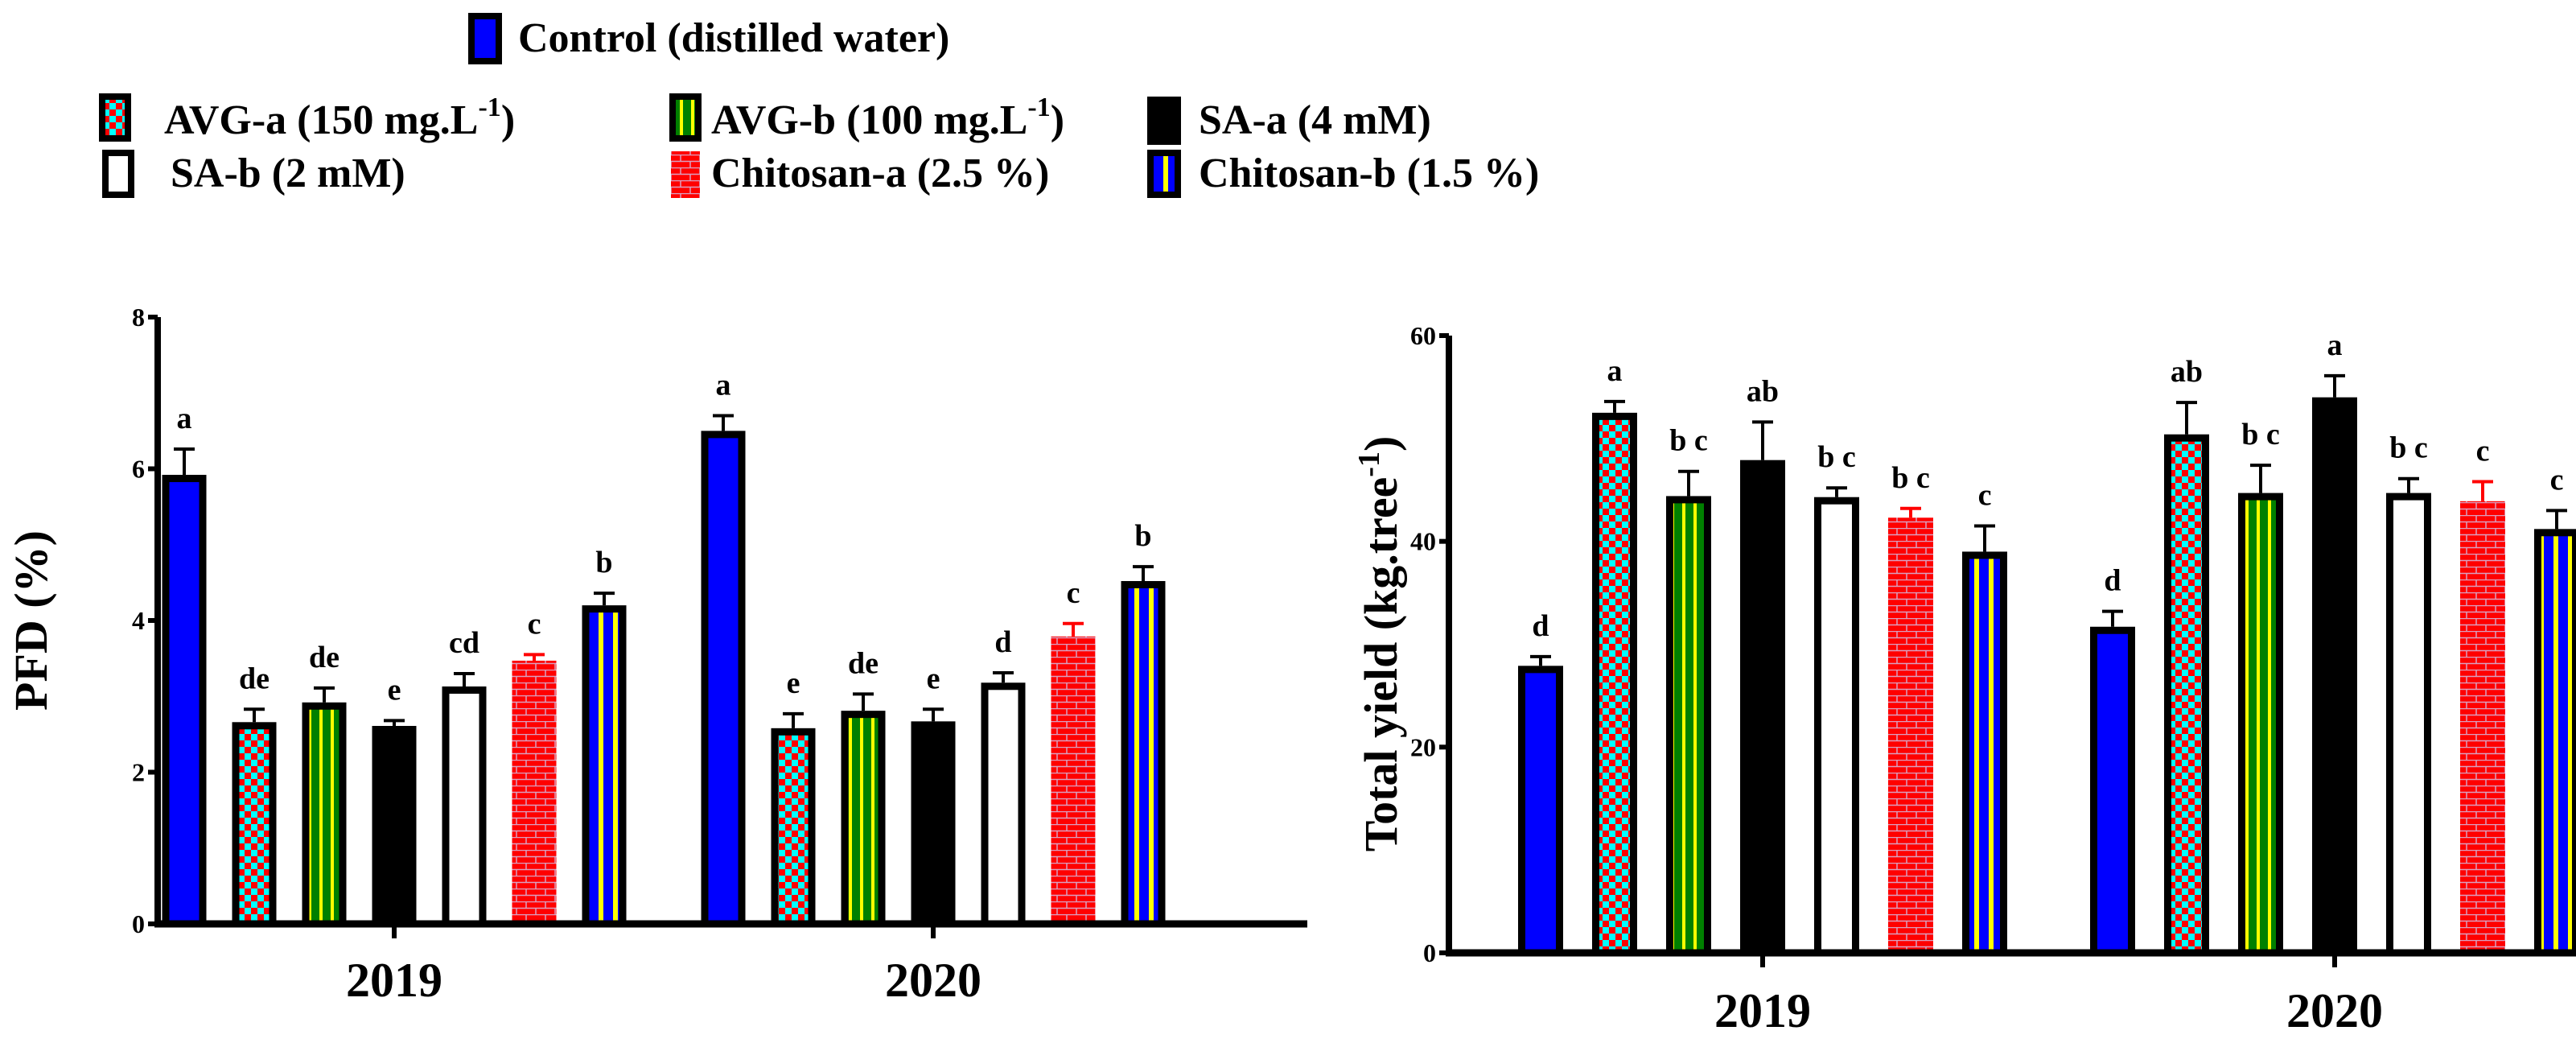 This screenshot has width=2576, height=1043. I want to click on legend-swatch-avg-b, so click(685, 117).